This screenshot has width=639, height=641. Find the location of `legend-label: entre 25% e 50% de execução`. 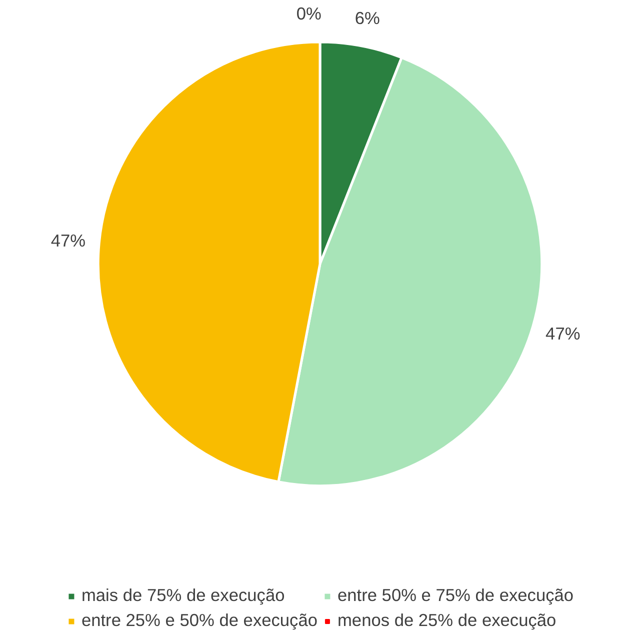

legend-label: entre 25% e 50% de execução is located at coordinates (199, 620).